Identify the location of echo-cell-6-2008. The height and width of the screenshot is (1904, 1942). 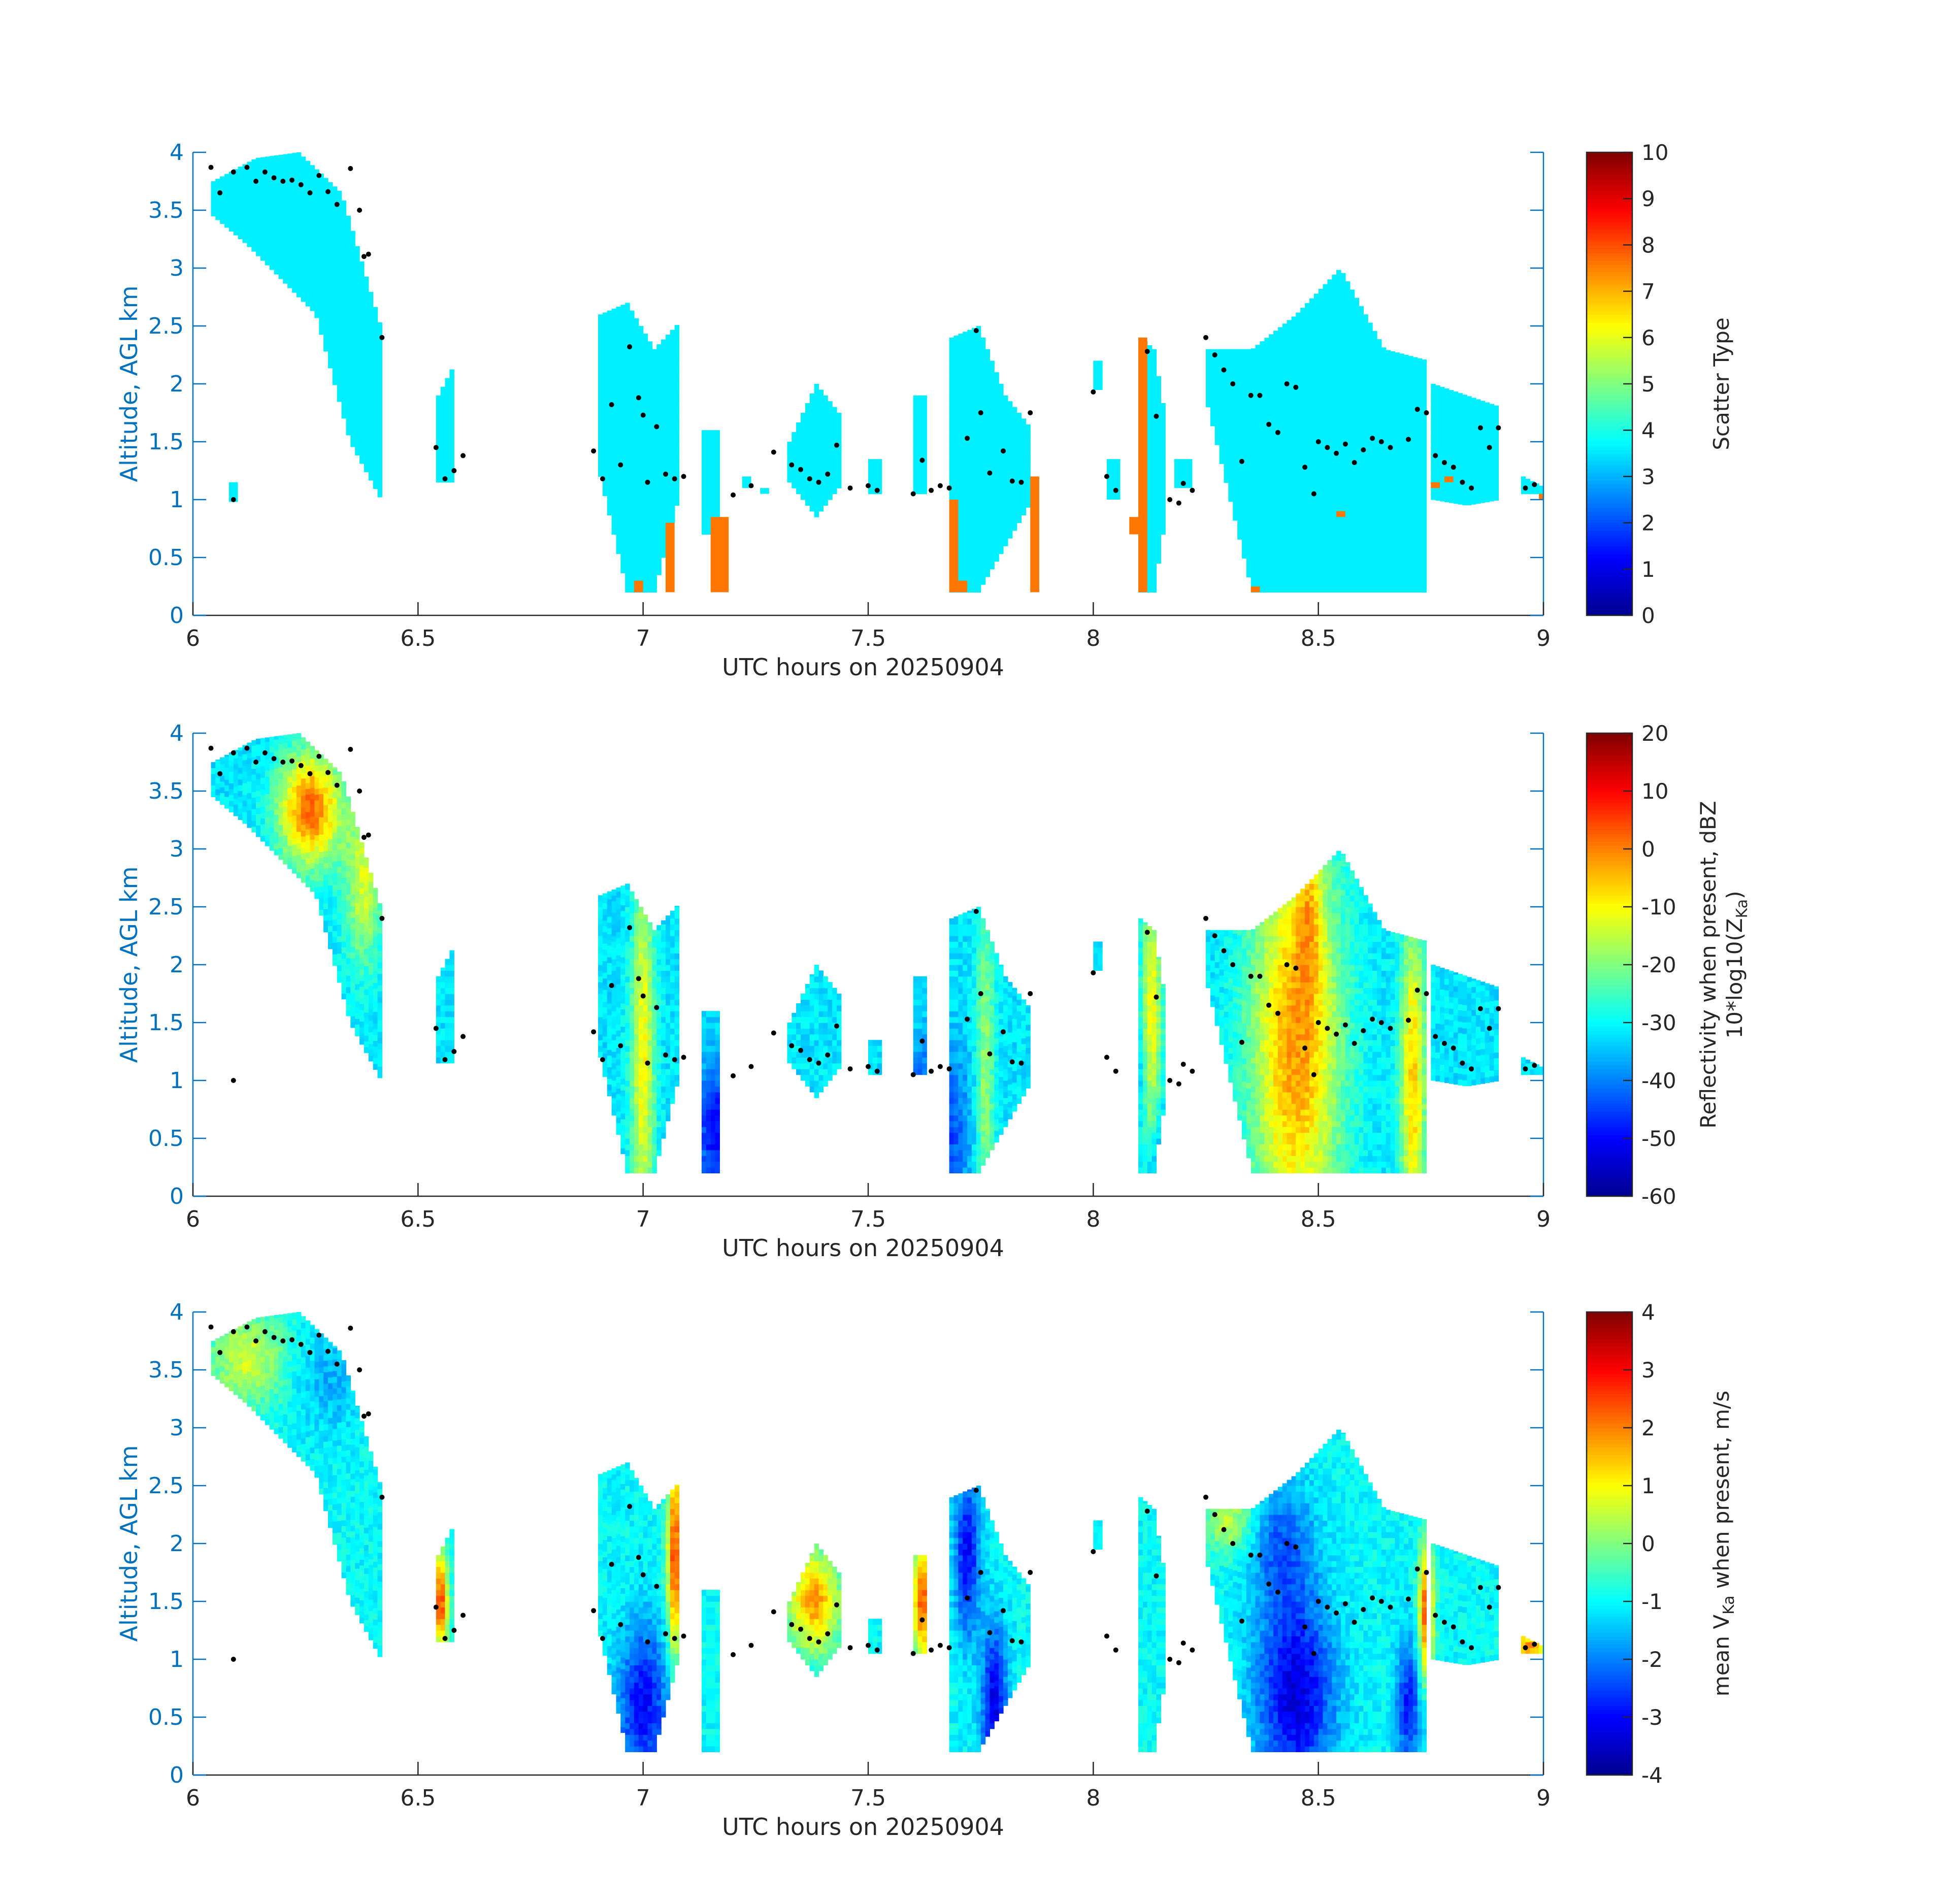
(915, 399).